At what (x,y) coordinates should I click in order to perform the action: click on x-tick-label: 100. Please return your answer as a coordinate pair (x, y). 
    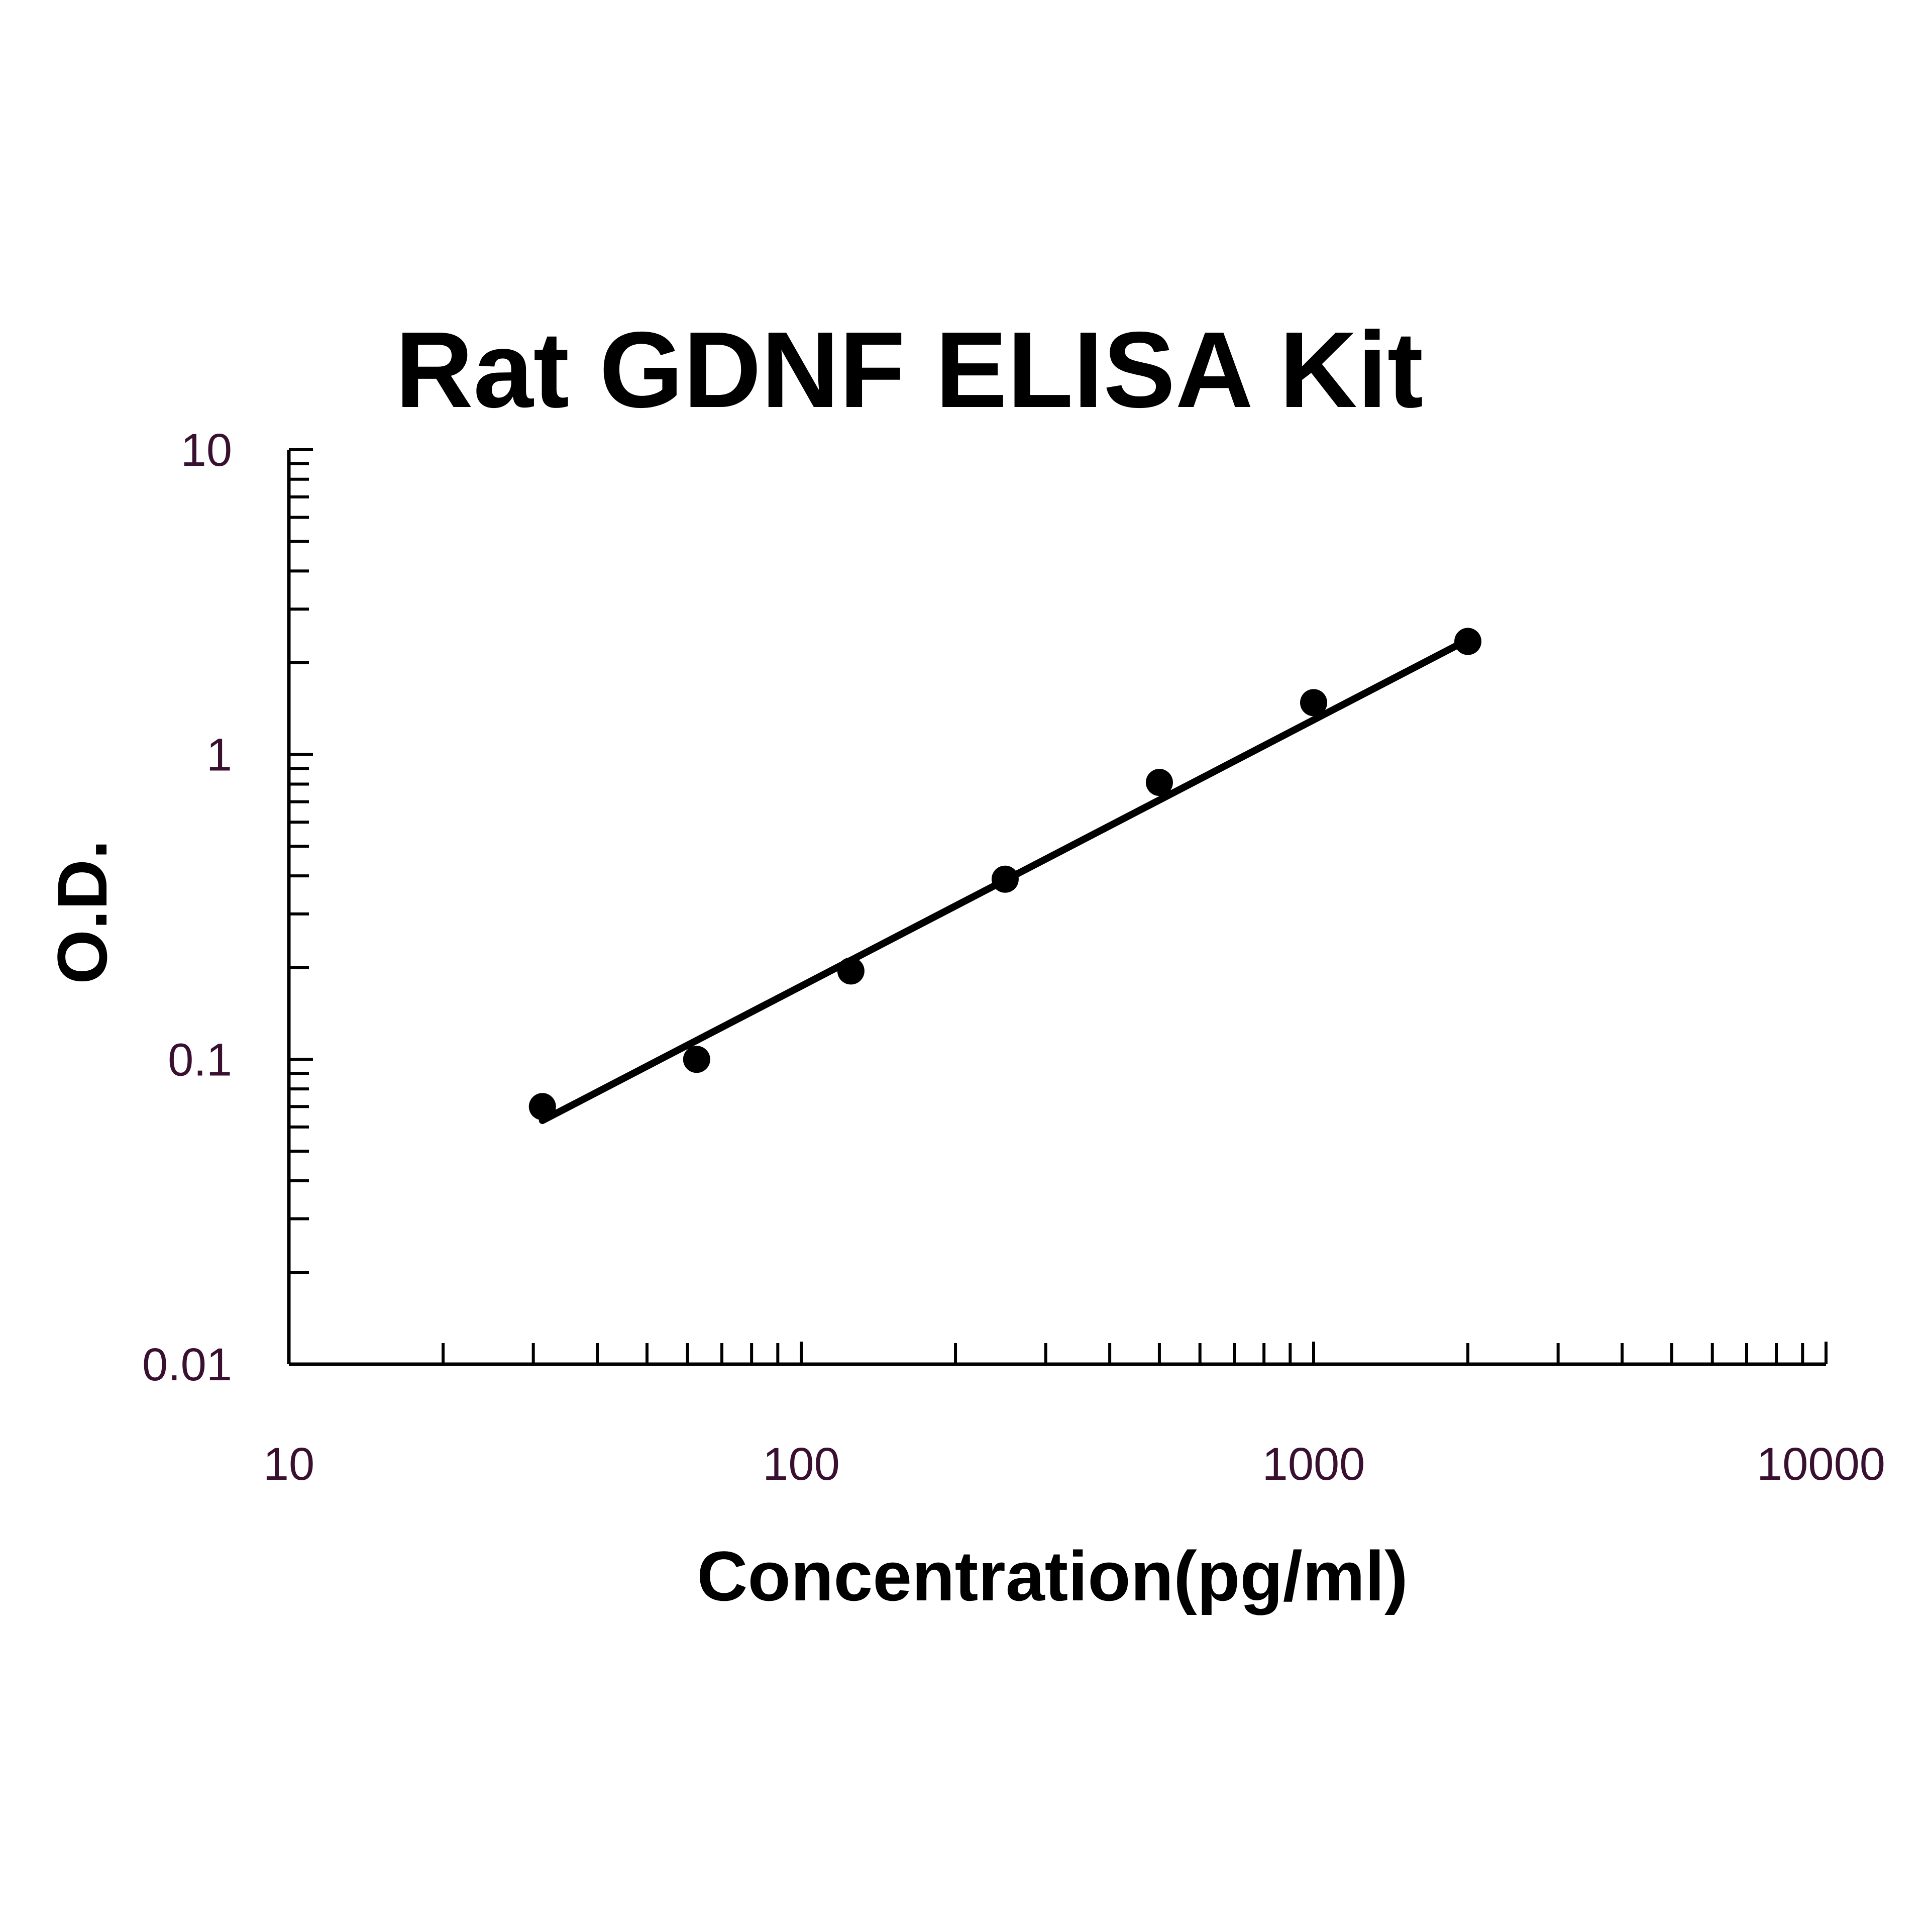
    Looking at the image, I should click on (801, 1464).